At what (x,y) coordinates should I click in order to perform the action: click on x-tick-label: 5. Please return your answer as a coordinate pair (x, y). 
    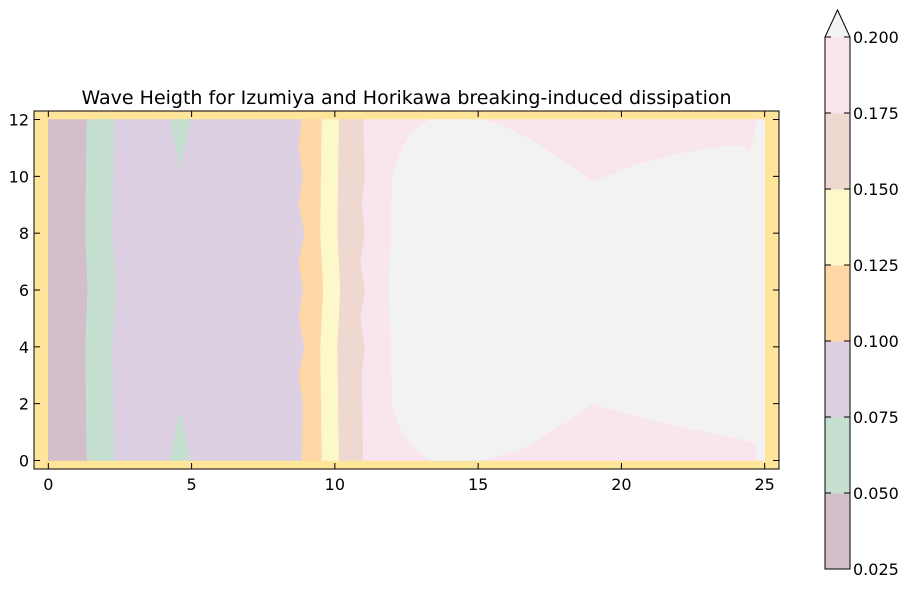
    Looking at the image, I should click on (192, 484).